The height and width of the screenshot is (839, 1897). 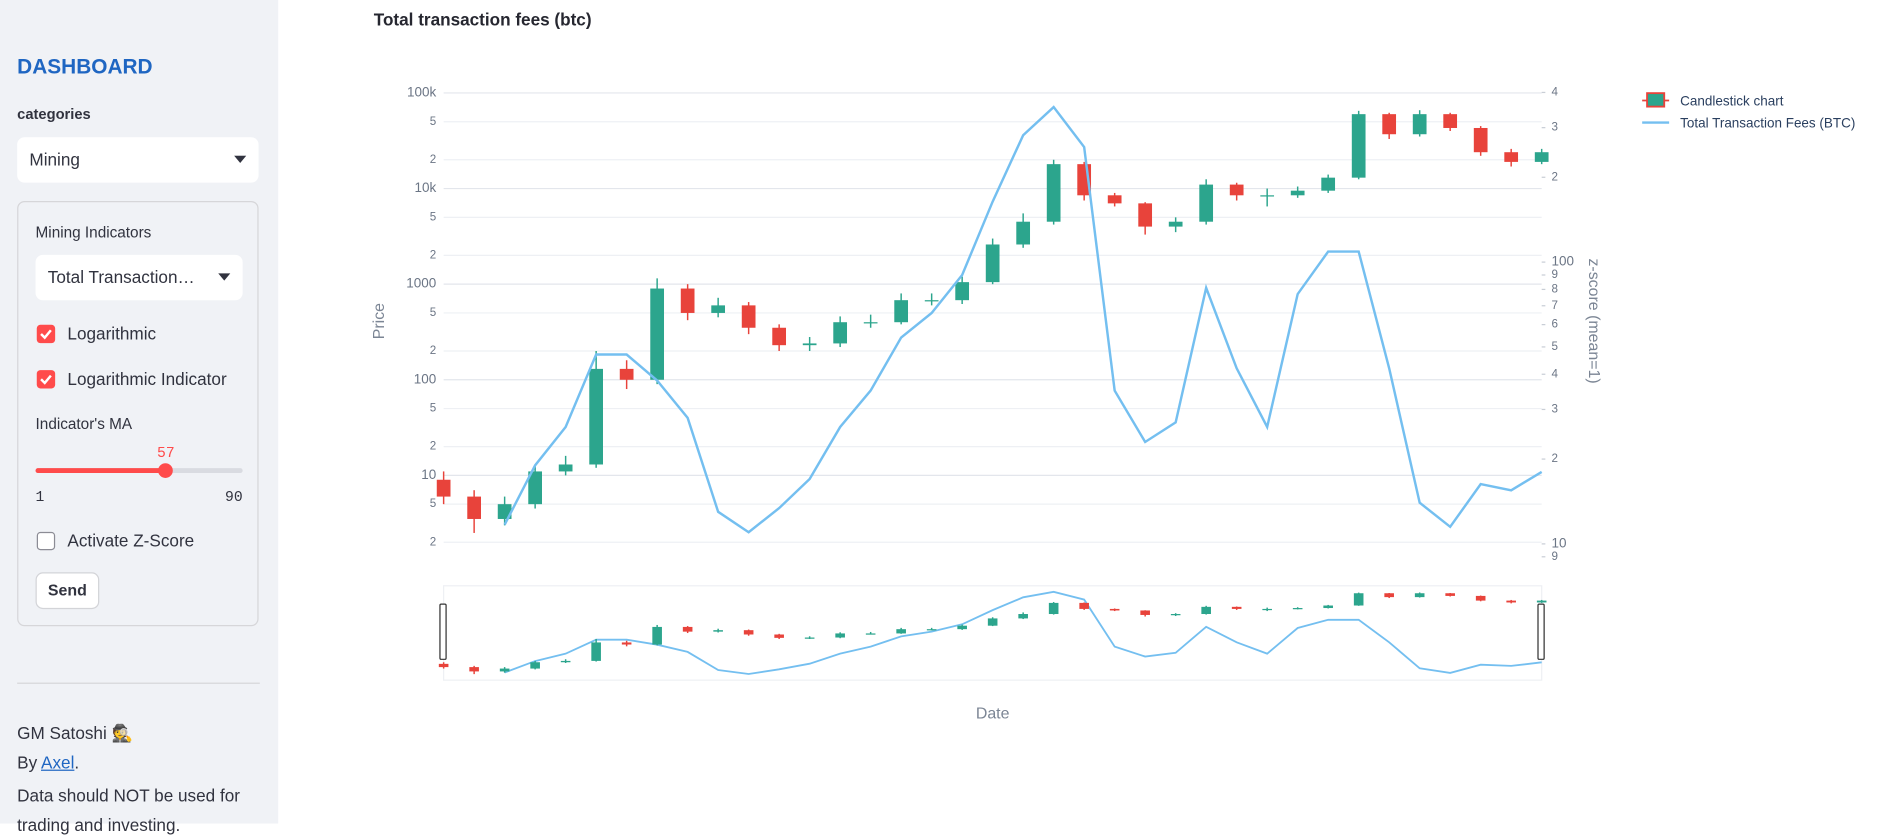 What do you see at coordinates (166, 470) in the screenshot?
I see `slider-knob` at bounding box center [166, 470].